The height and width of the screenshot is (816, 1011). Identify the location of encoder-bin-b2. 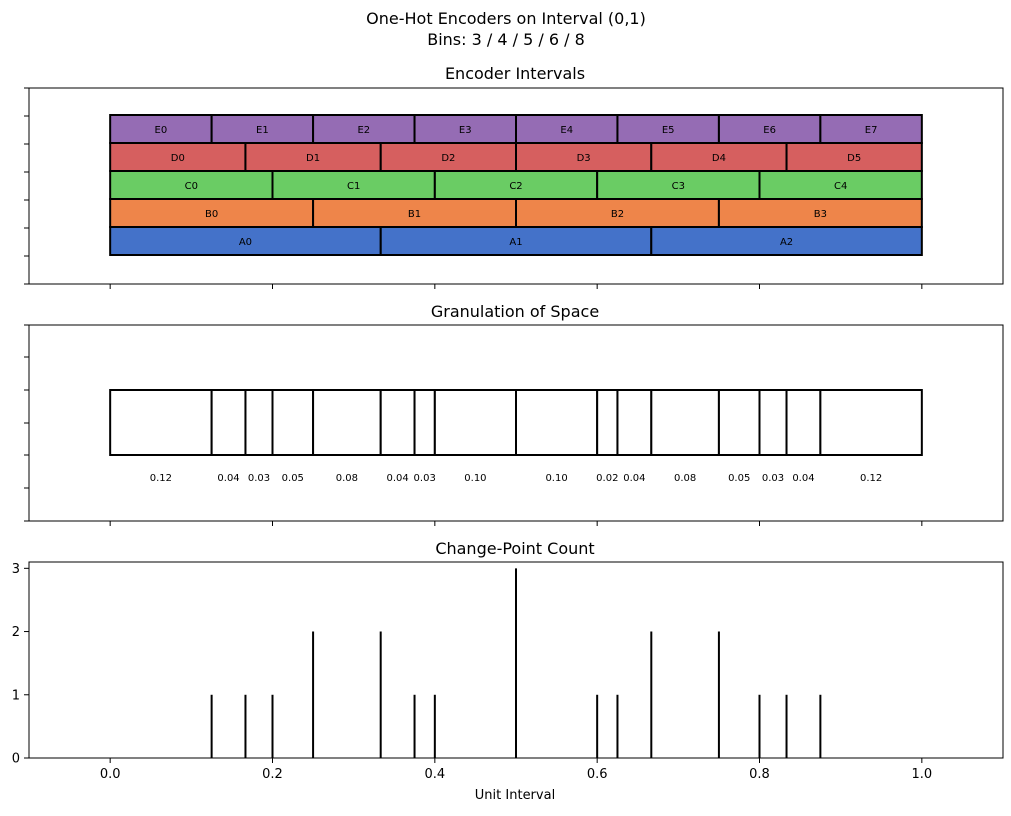
(617, 213).